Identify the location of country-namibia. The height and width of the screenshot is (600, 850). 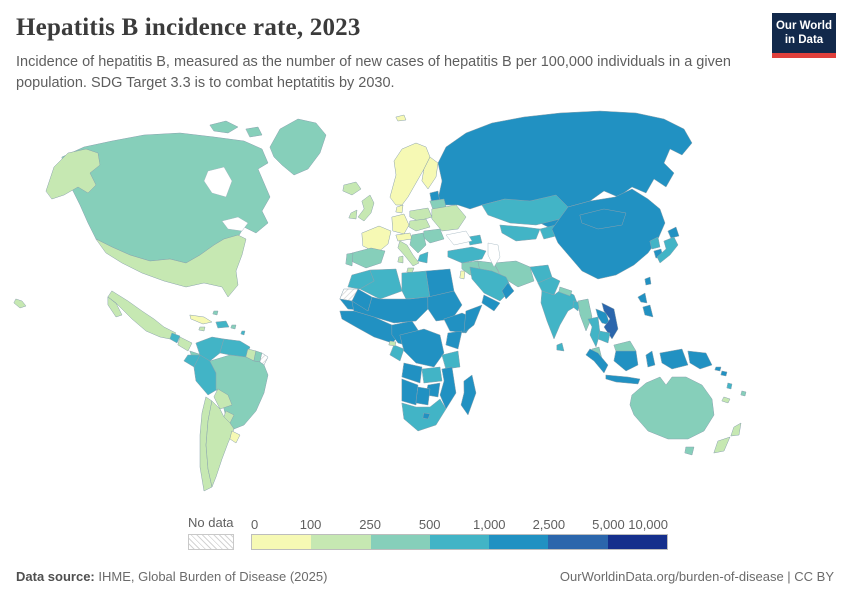
(410, 392).